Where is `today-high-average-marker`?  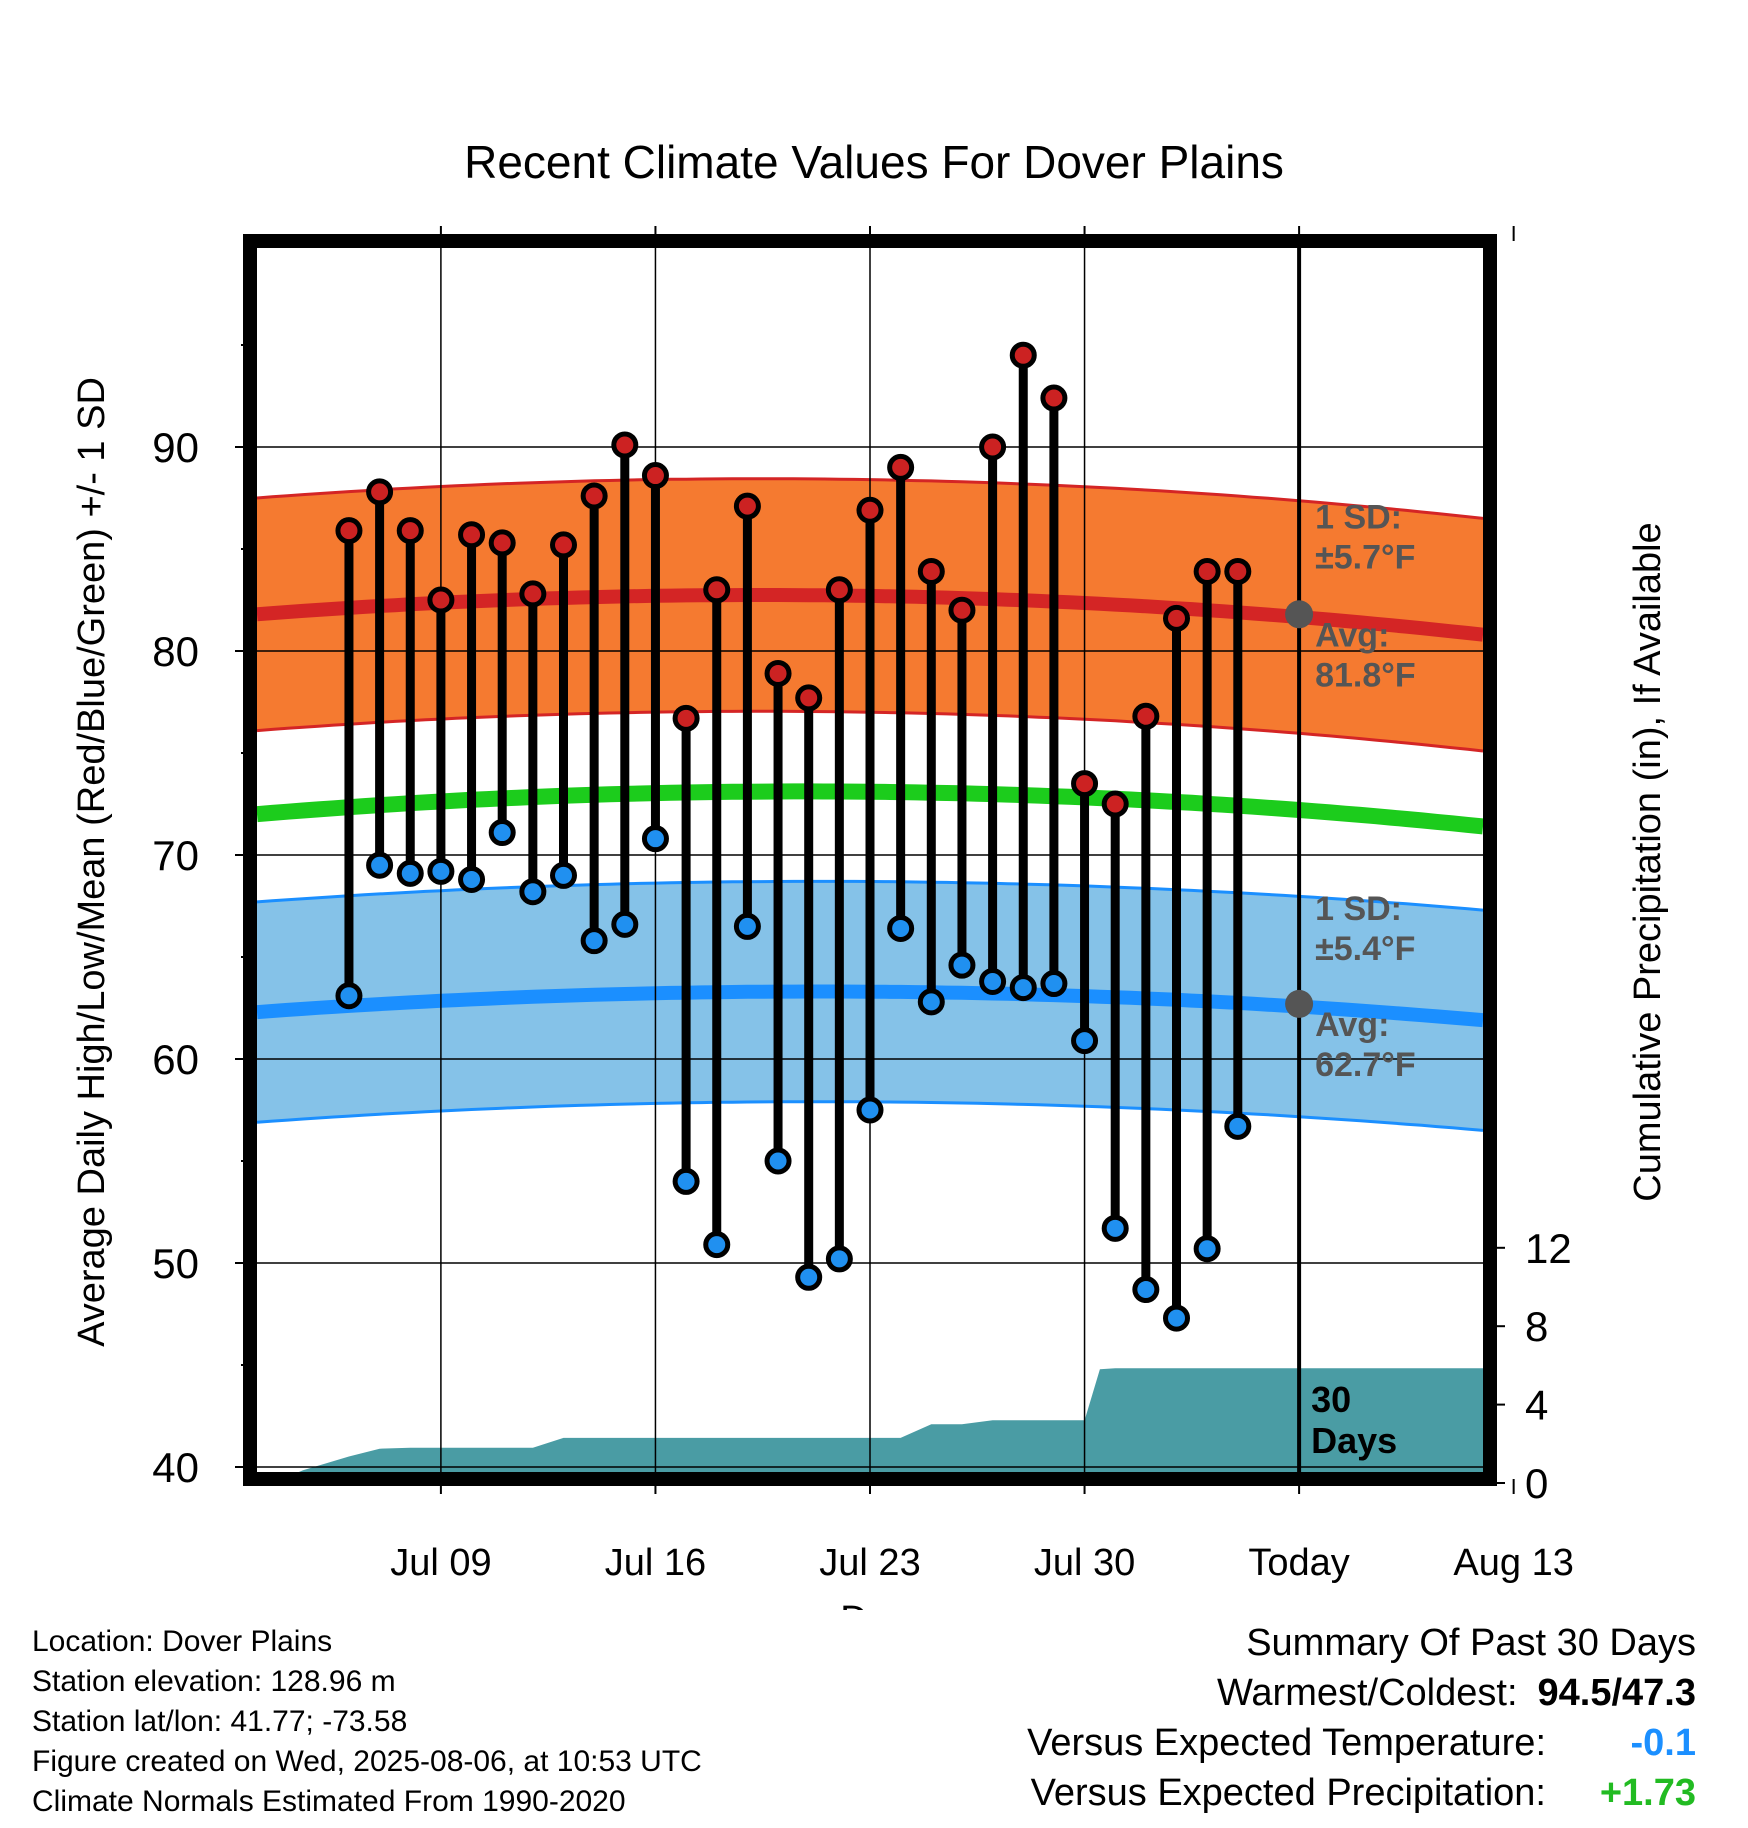 today-high-average-marker is located at coordinates (1299, 614).